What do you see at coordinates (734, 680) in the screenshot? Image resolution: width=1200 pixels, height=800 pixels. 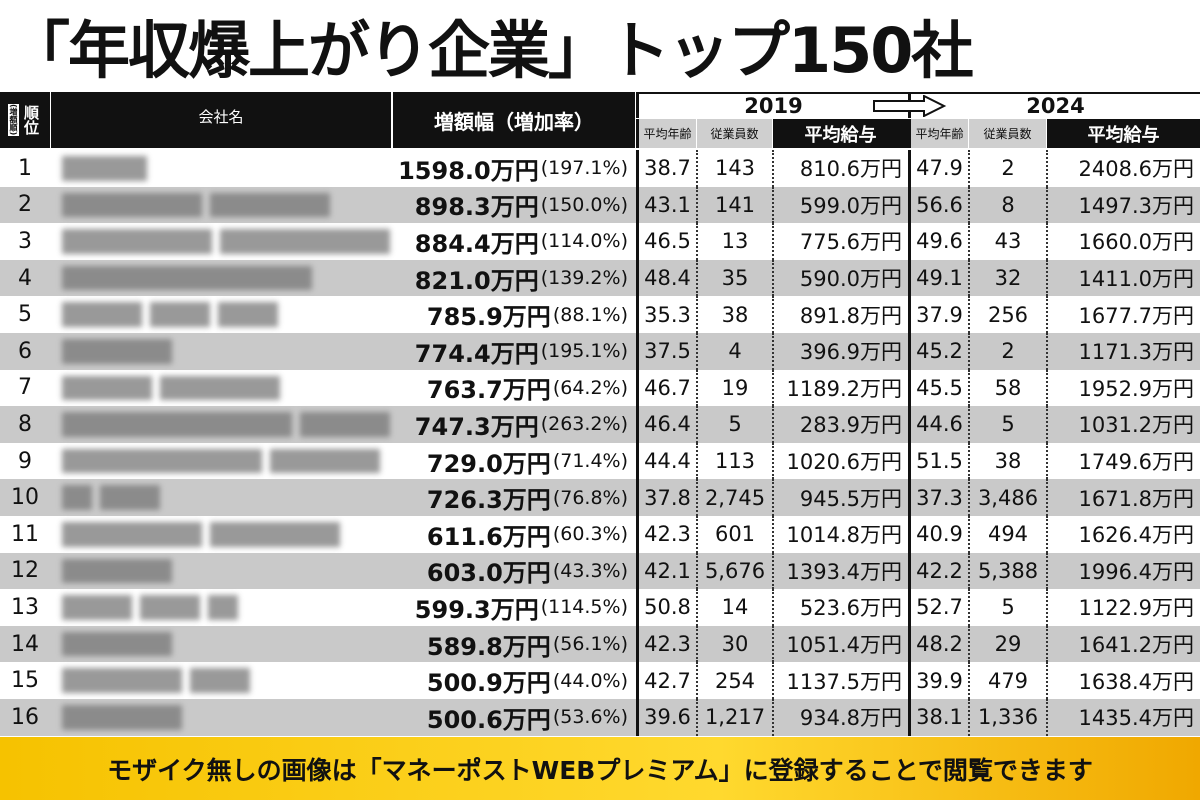 I see `employees-2019: 254` at bounding box center [734, 680].